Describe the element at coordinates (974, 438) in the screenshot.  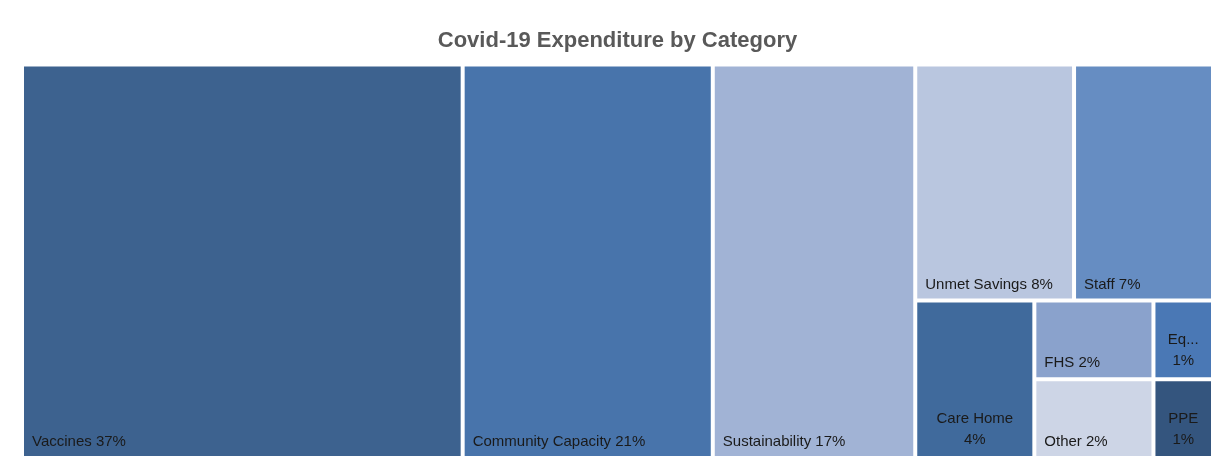
I see `data-label: 4%` at that location.